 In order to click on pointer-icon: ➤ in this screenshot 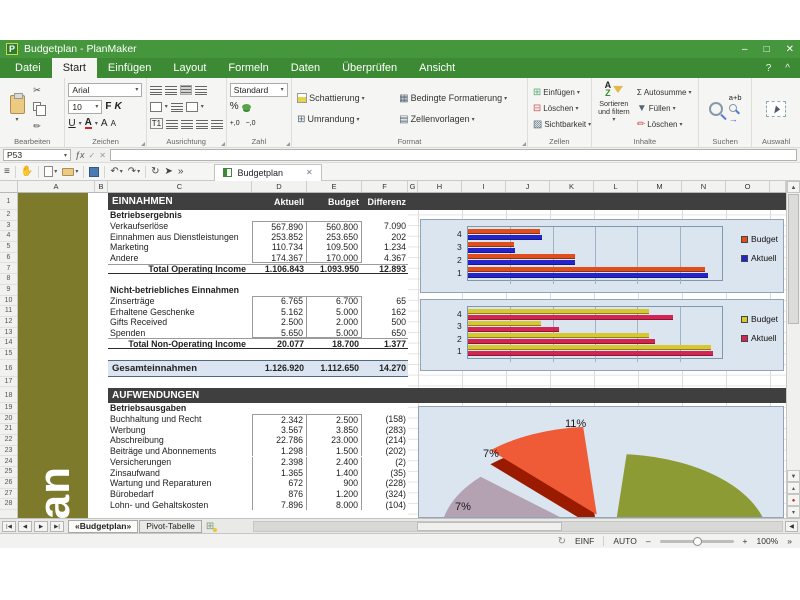, I will do `click(168, 171)`.